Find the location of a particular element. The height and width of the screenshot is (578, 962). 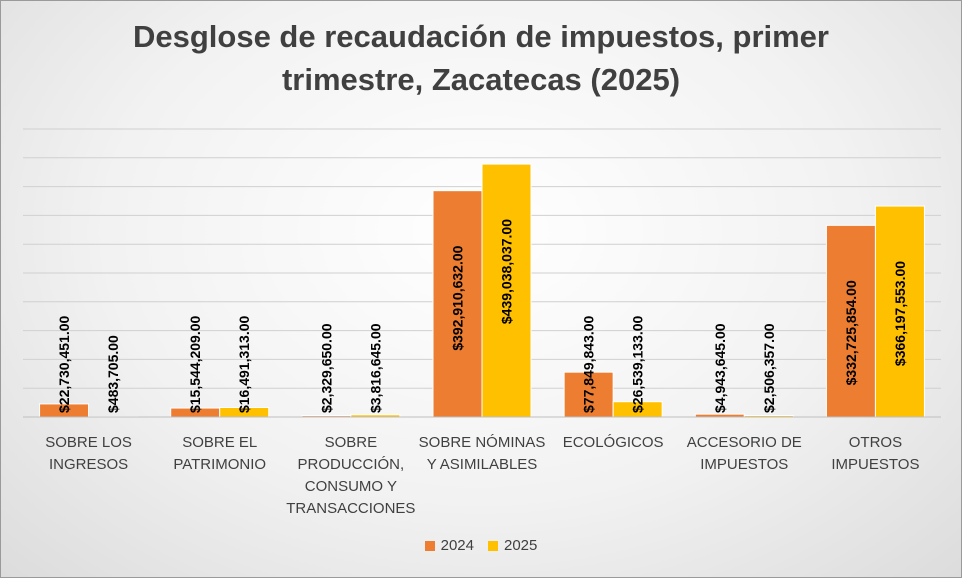

category-label: SOBRE NÓMINAS Y ASIMILABLES is located at coordinates (482, 453).